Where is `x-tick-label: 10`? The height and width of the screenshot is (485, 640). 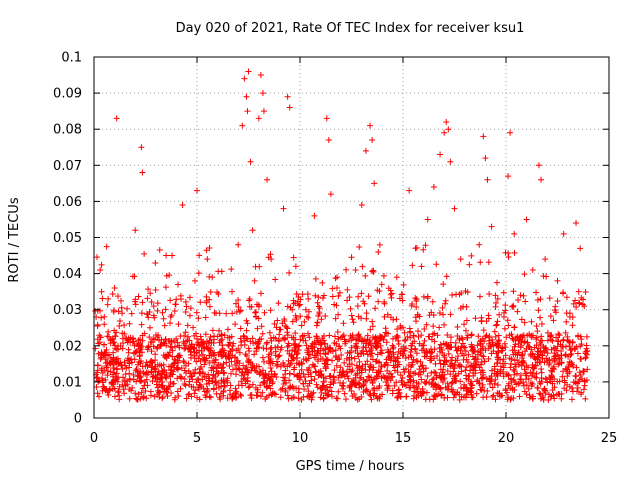
x-tick-label: 10 is located at coordinates (300, 438).